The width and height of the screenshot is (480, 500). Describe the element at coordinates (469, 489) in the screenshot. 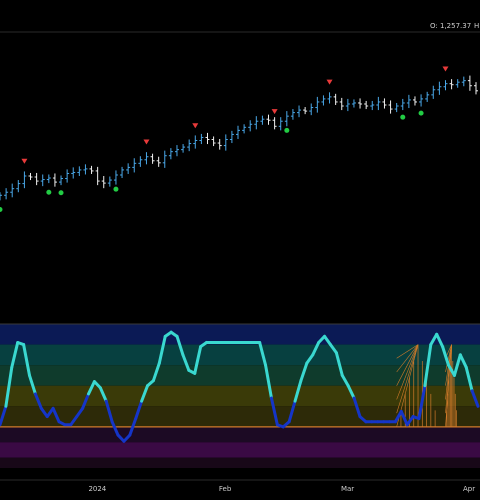

I see `time-axis-label: Apr` at that location.